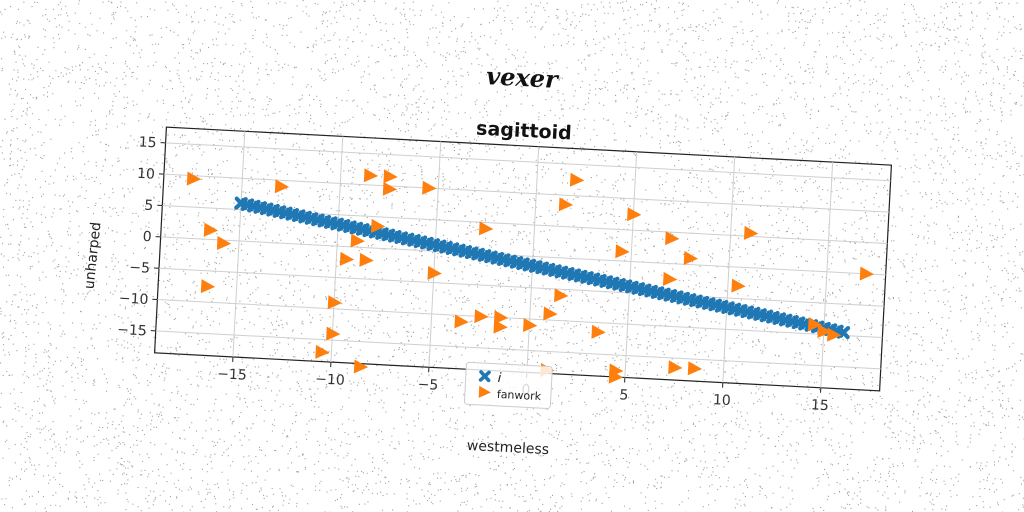 The height and width of the screenshot is (512, 1024). What do you see at coordinates (484, 391) in the screenshot?
I see `legend-marker-fanwork` at bounding box center [484, 391].